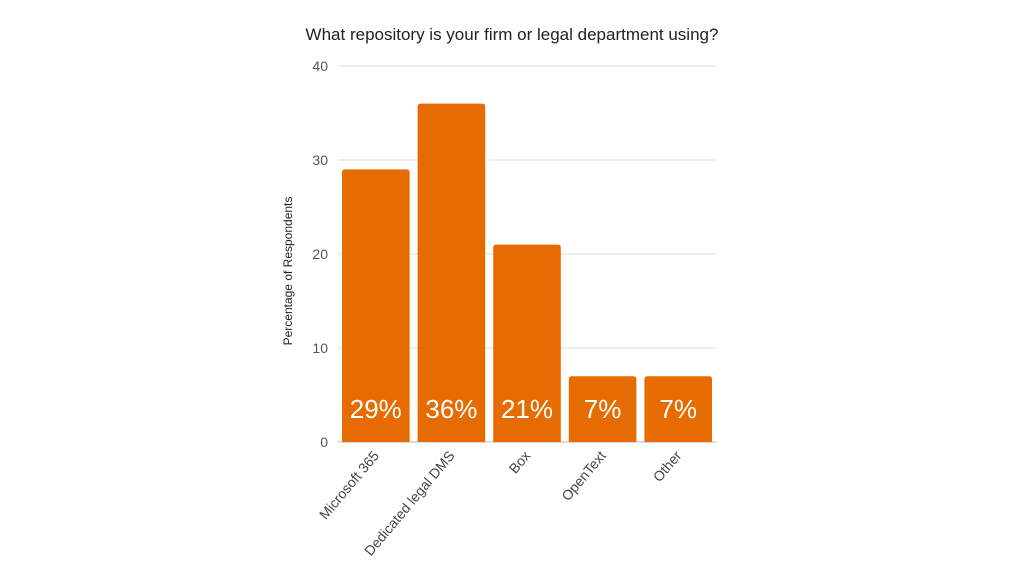  Describe the element at coordinates (349, 484) in the screenshot. I see `x-tick-label: Microsoft 365` at that location.